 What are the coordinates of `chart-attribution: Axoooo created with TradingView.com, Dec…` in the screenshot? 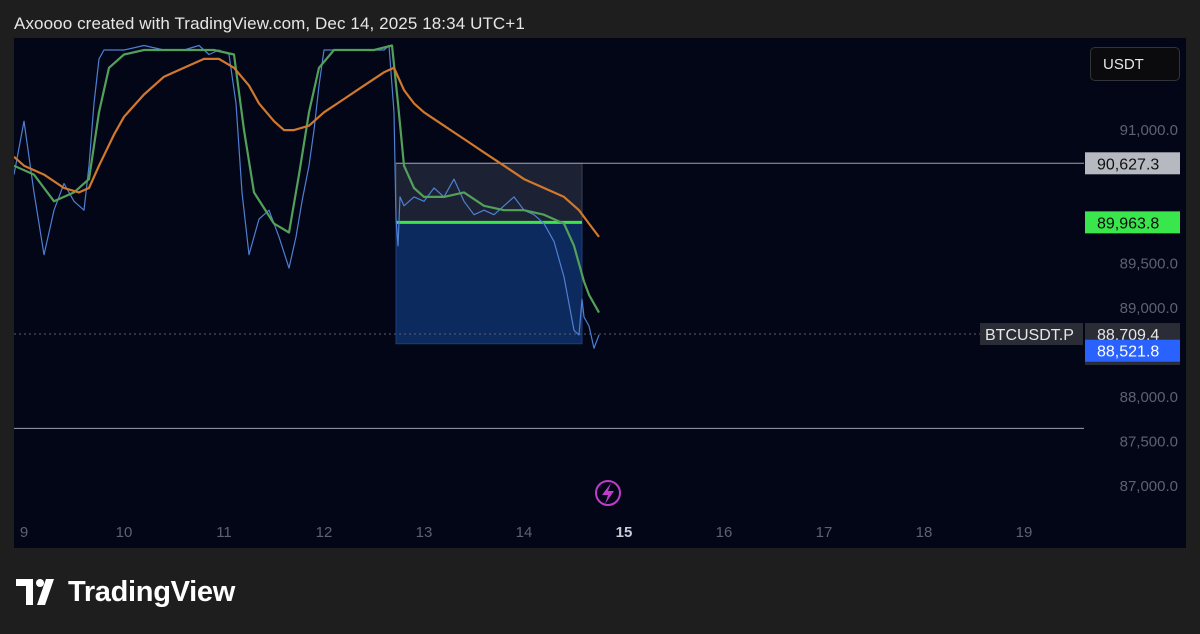 It's located at (269, 23).